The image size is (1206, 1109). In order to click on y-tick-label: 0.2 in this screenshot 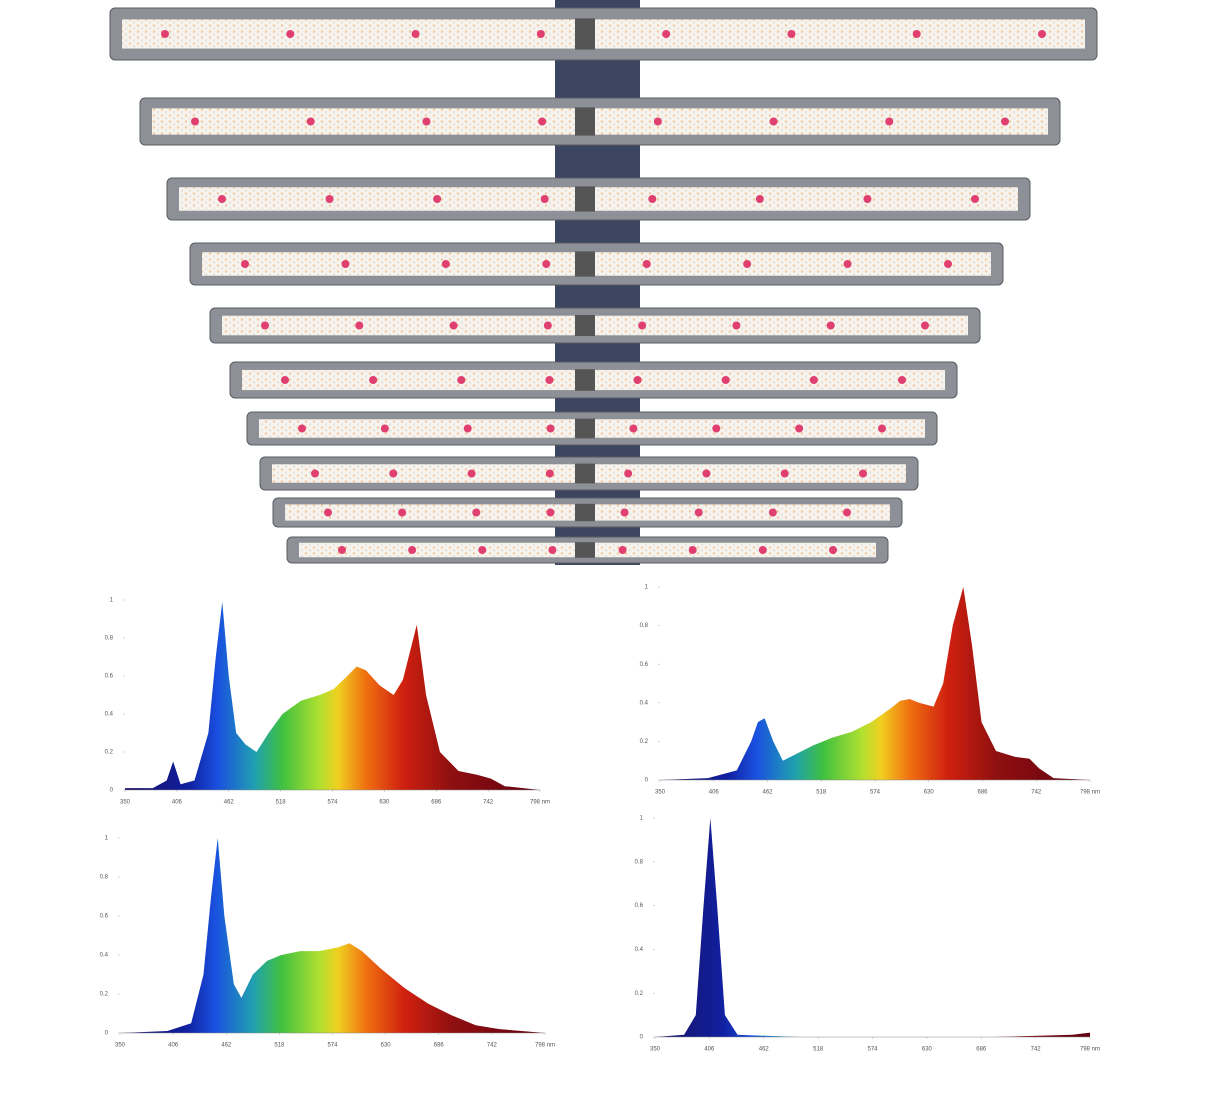, I will do `click(644, 742)`.